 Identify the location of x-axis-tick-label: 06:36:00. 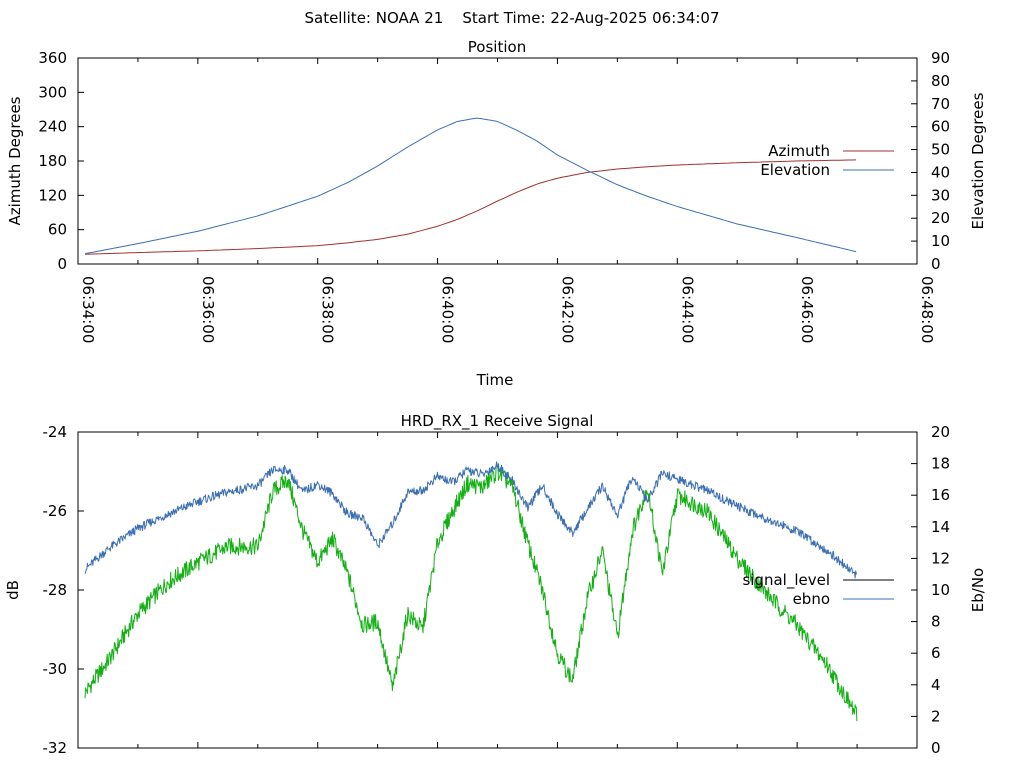
(208, 309).